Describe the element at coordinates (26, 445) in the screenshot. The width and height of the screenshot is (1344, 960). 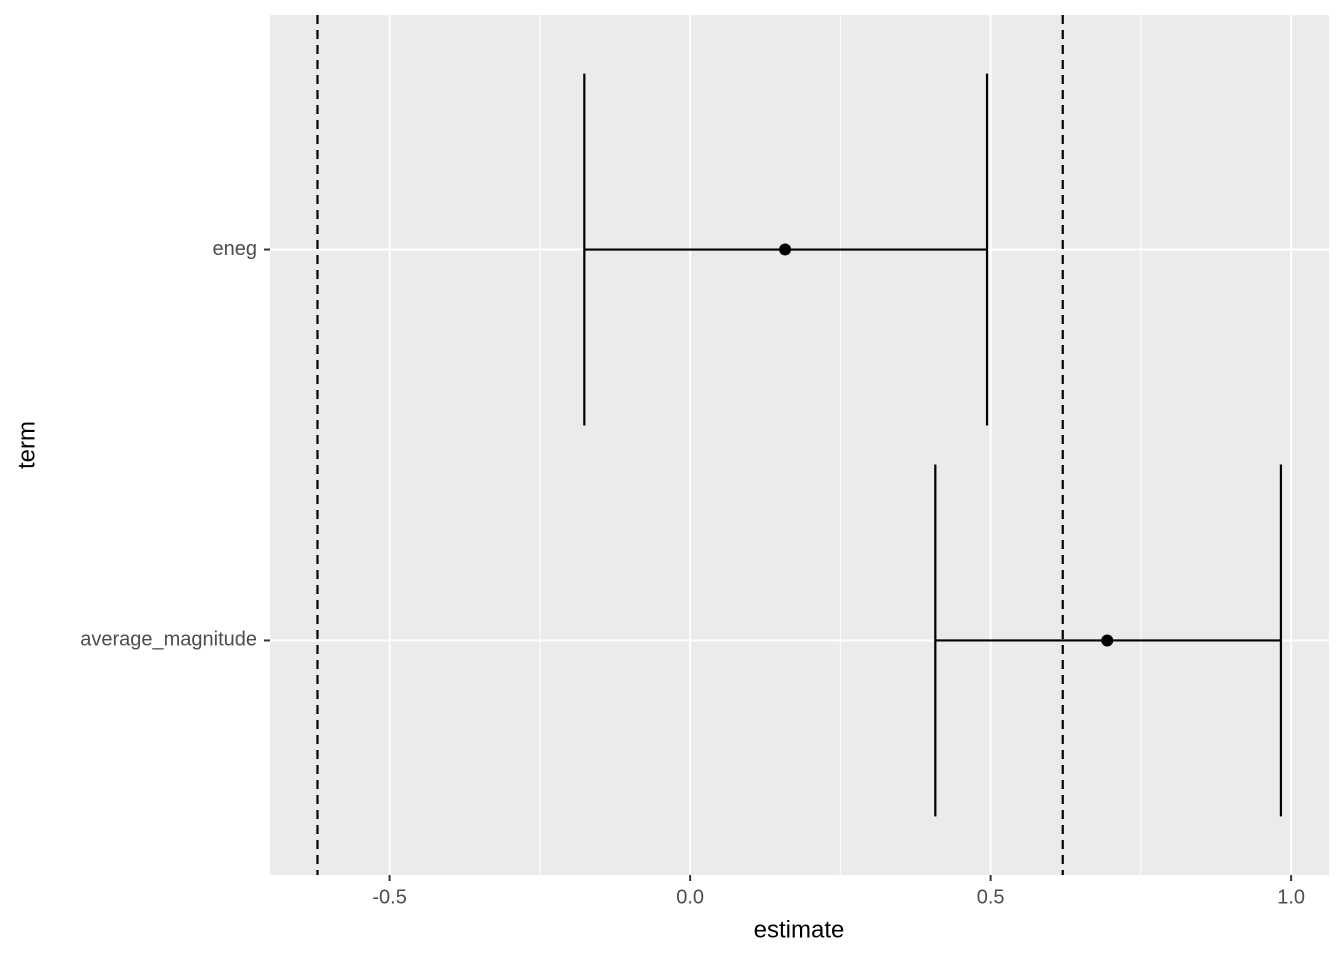
I see `y-axis-title: term` at that location.